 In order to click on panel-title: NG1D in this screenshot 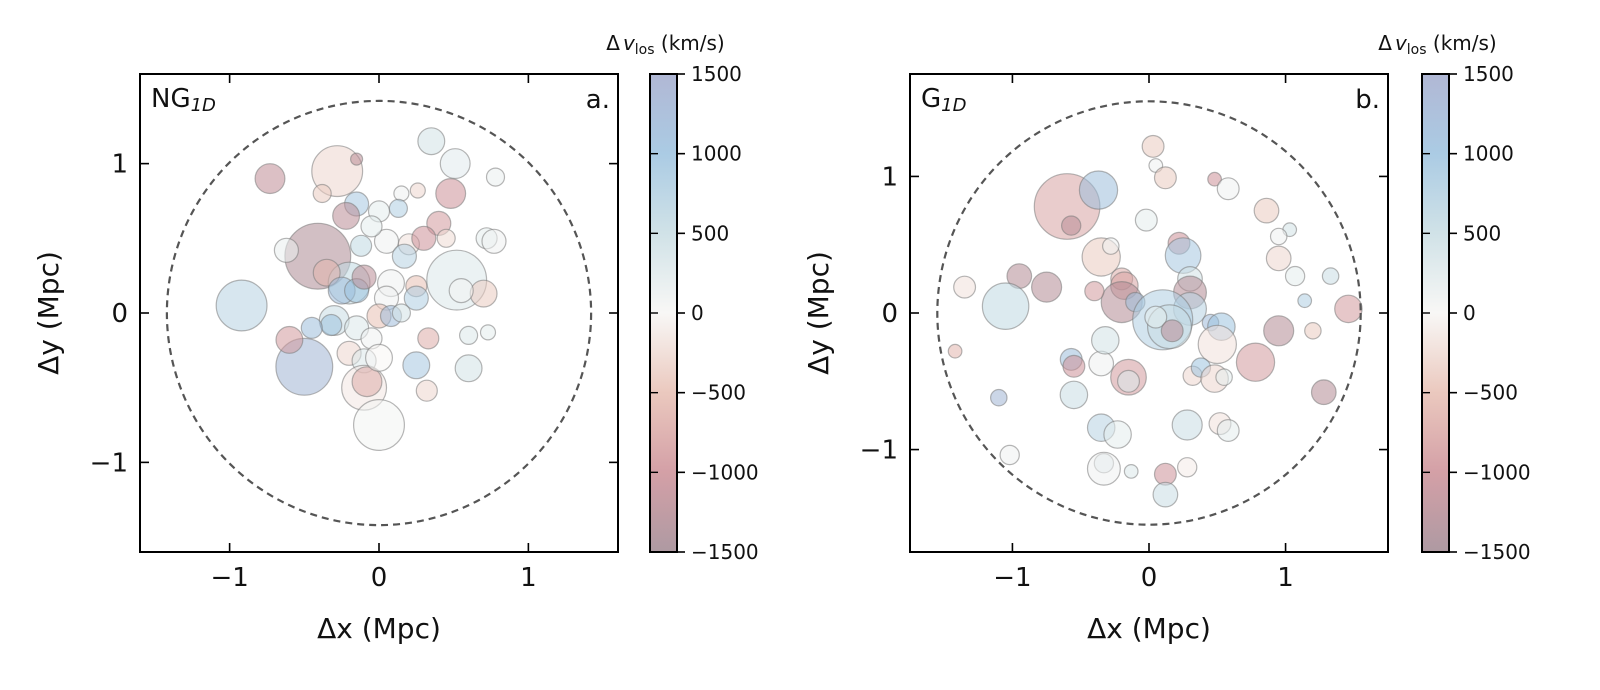, I will do `click(183, 100)`.